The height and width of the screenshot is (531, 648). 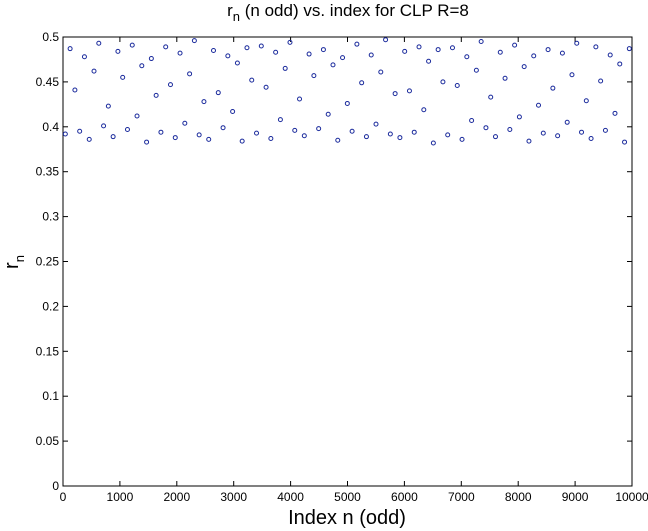 I want to click on y-tick-label: 0.5, so click(x=50, y=37).